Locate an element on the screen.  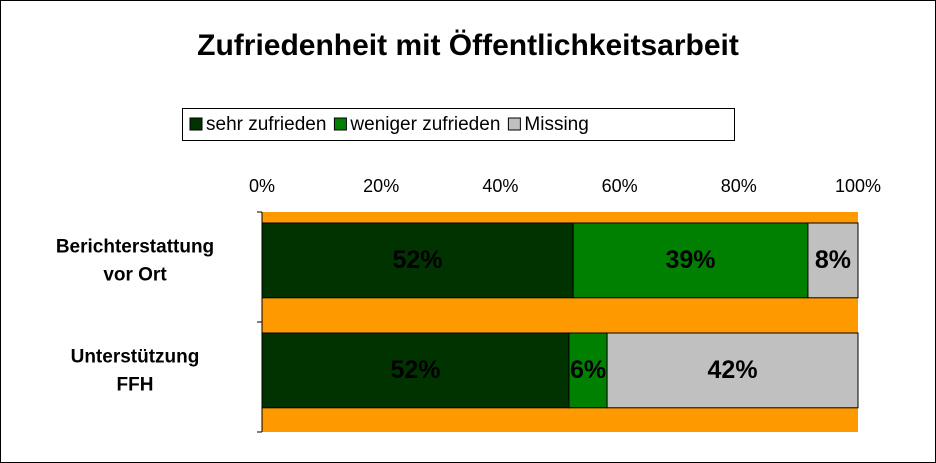
category-label-line: FFH is located at coordinates (135, 384).